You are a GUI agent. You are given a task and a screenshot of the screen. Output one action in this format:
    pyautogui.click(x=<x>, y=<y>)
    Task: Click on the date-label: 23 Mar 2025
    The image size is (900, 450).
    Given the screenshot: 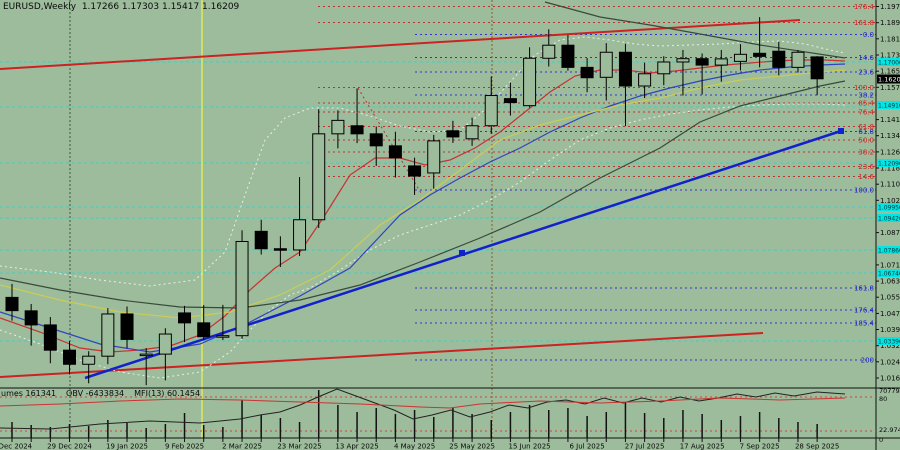 What is the action you would take?
    pyautogui.click(x=299, y=446)
    